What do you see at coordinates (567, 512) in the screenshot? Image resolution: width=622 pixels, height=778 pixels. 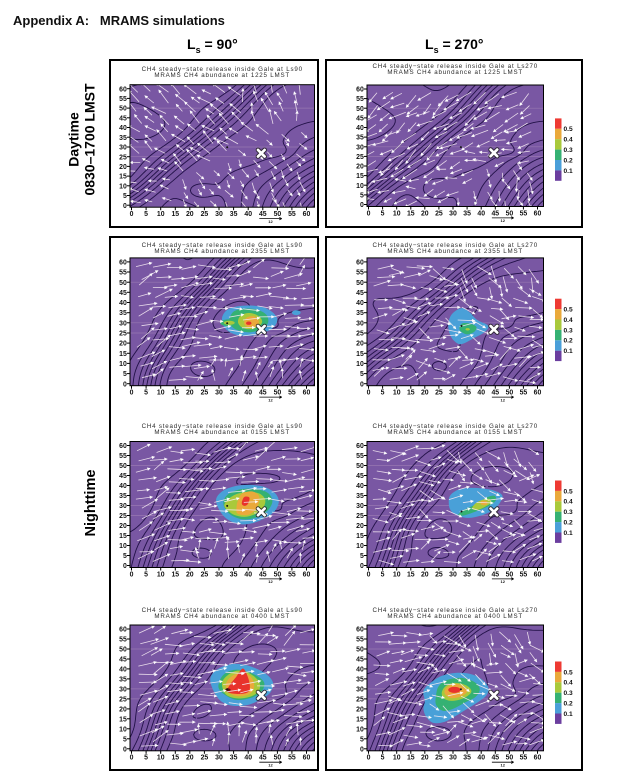 I see `svg-text: 0.3` at bounding box center [567, 512].